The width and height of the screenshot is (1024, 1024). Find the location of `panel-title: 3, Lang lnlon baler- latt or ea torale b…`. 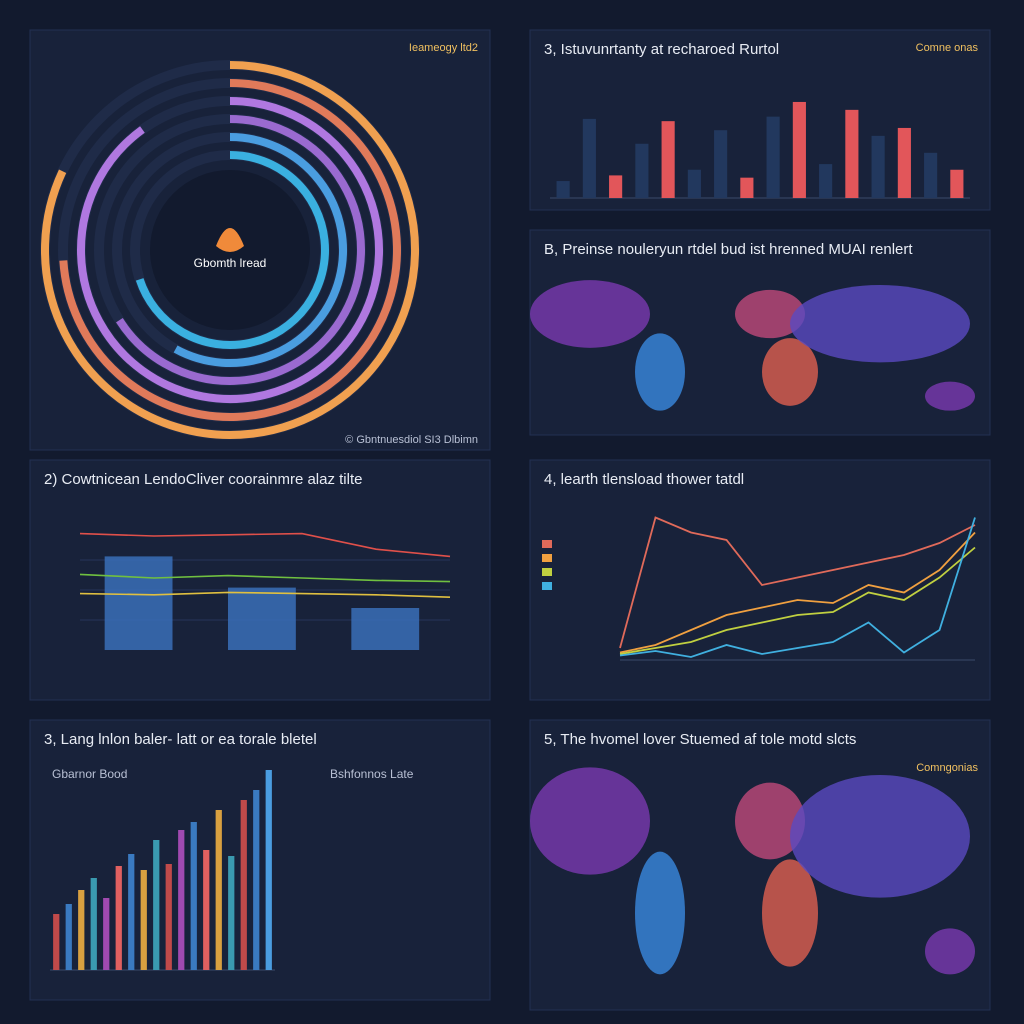

panel-title: 3, Lang lnlon baler- latt or ea torale b… is located at coordinates (180, 739).